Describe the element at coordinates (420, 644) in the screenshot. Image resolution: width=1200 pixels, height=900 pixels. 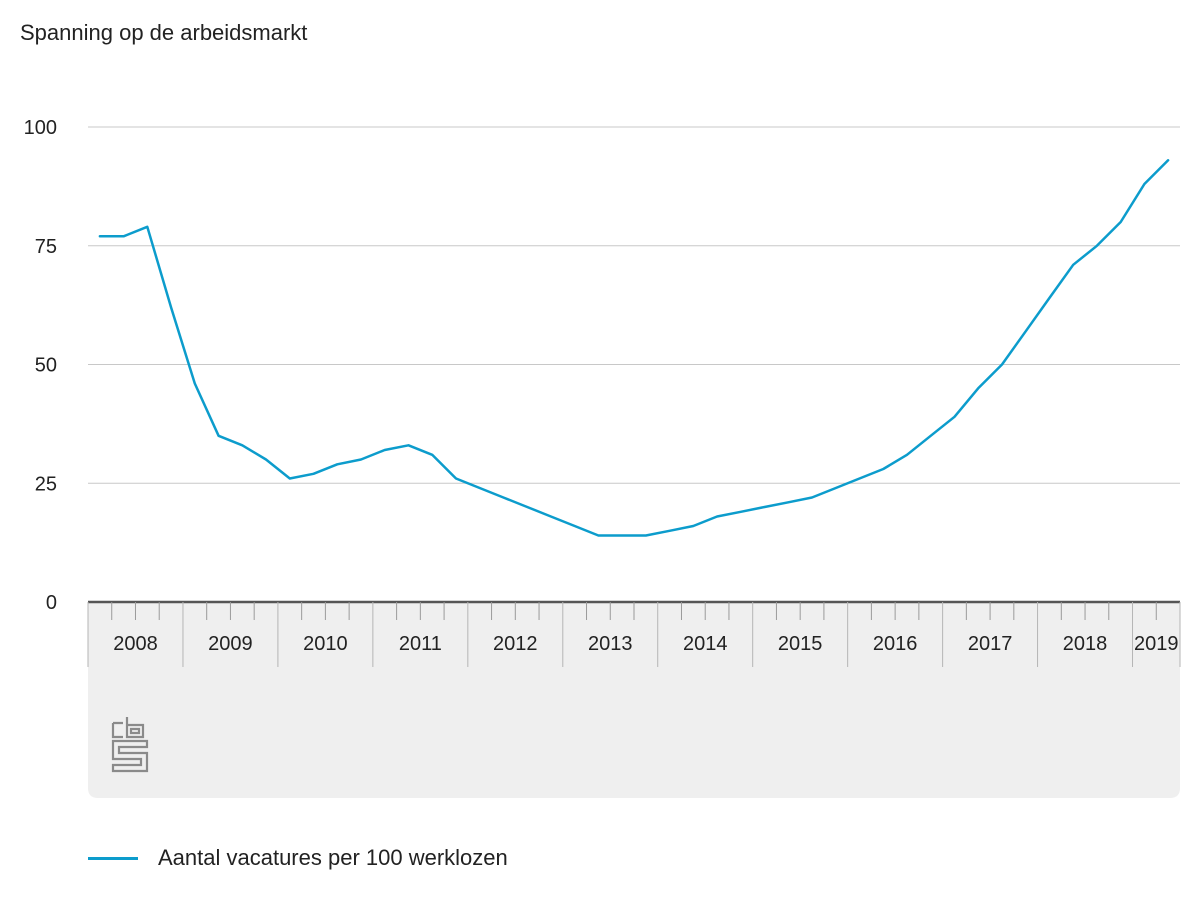
I see `x-tick-label-2011: 2011` at that location.